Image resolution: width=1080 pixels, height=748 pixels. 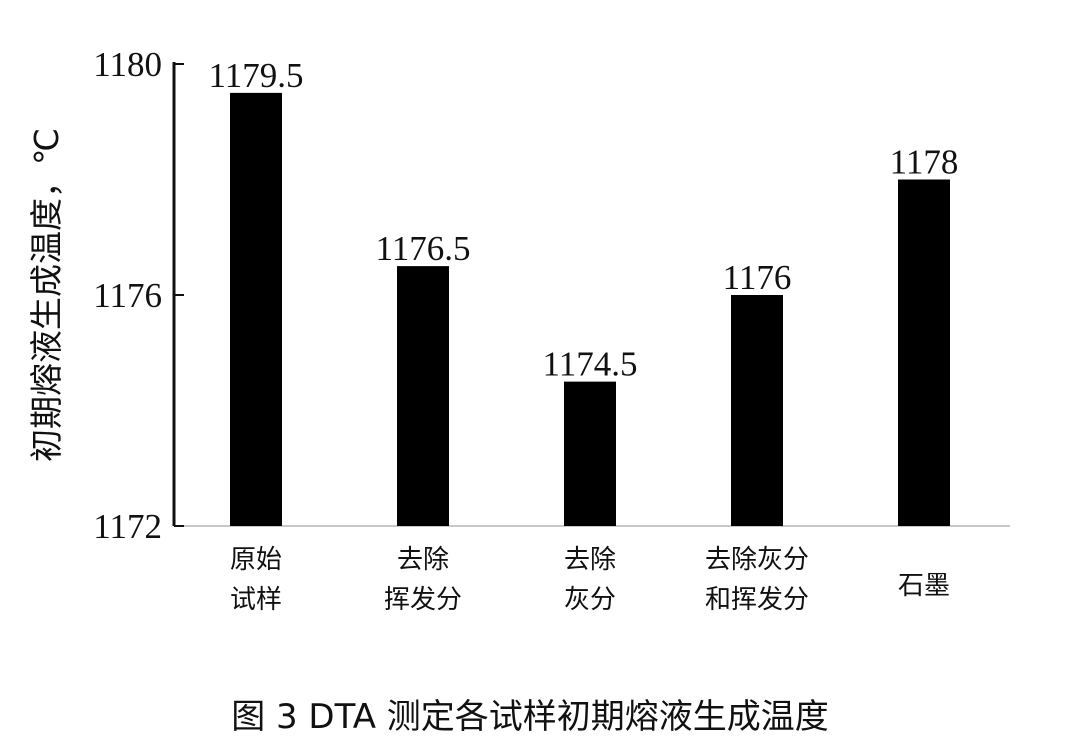 I want to click on y-tick-label: 1180, so click(x=127, y=64).